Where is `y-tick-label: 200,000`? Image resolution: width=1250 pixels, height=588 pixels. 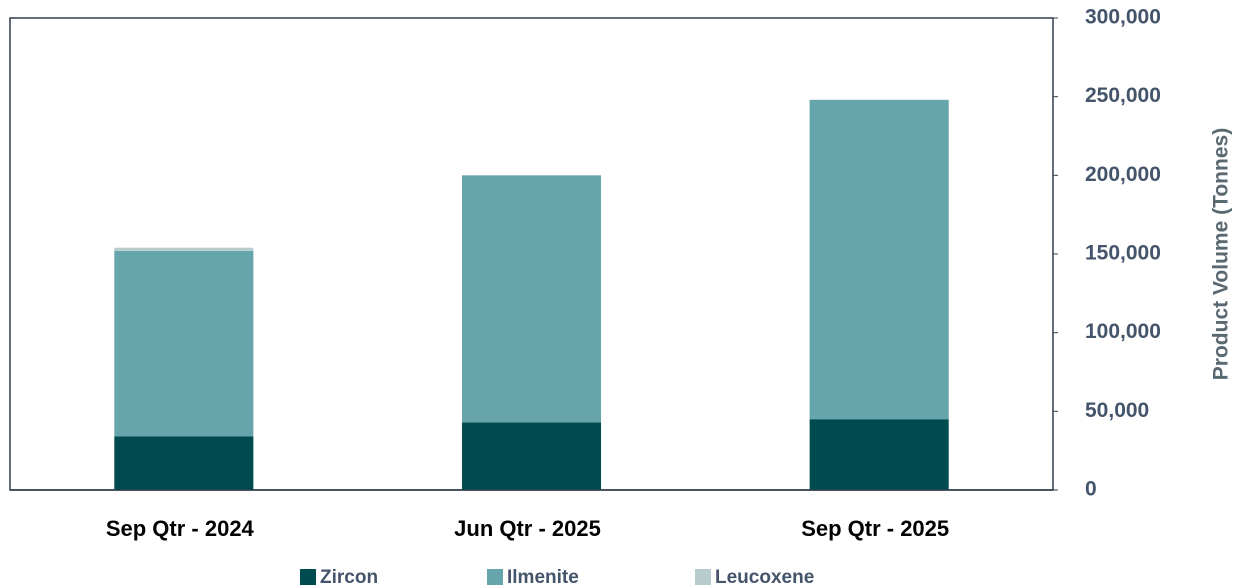
y-tick-label: 200,000 is located at coordinates (1123, 174).